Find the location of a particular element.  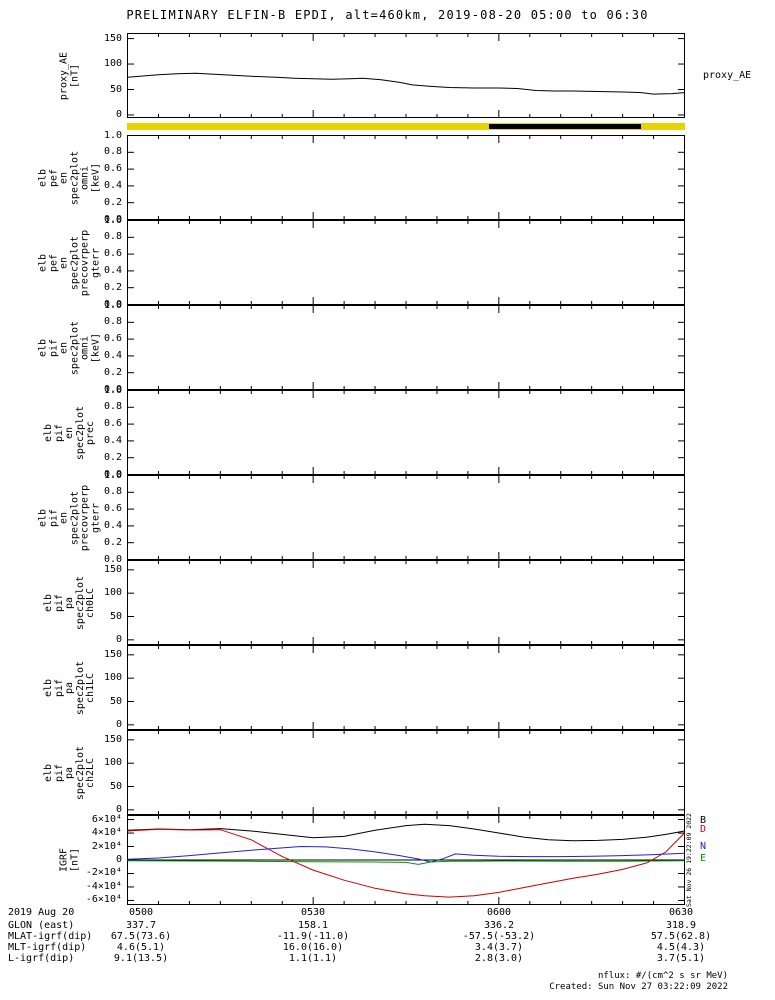

panel-mode-strip is located at coordinates (387, 126).